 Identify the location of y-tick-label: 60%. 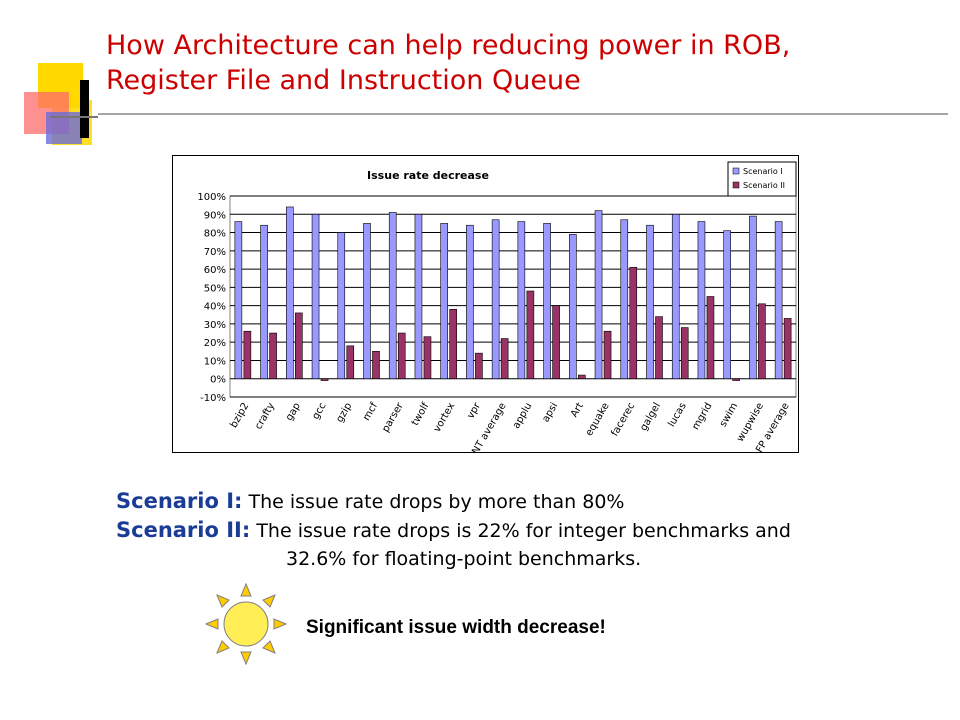
(215, 270).